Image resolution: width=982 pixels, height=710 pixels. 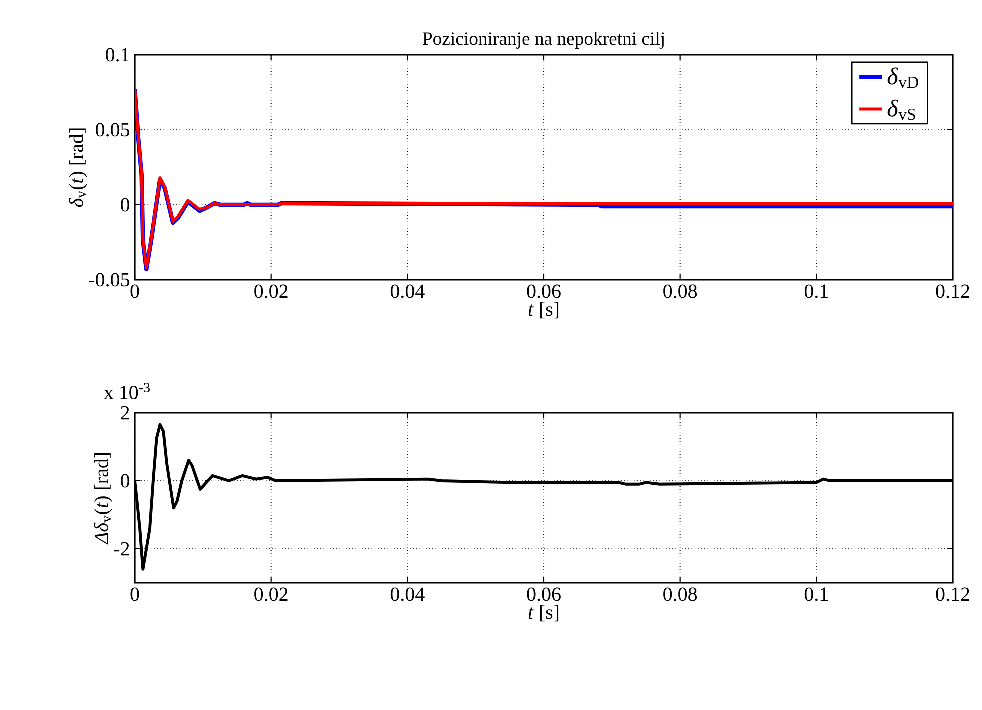 What do you see at coordinates (125, 413) in the screenshot?
I see `y-tick-label: 2` at bounding box center [125, 413].